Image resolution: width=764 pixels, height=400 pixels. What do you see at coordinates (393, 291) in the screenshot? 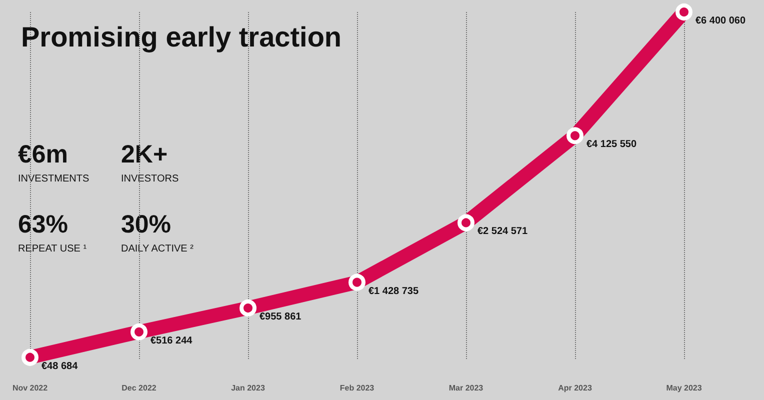
I see `data-label: €1 428 735` at bounding box center [393, 291].